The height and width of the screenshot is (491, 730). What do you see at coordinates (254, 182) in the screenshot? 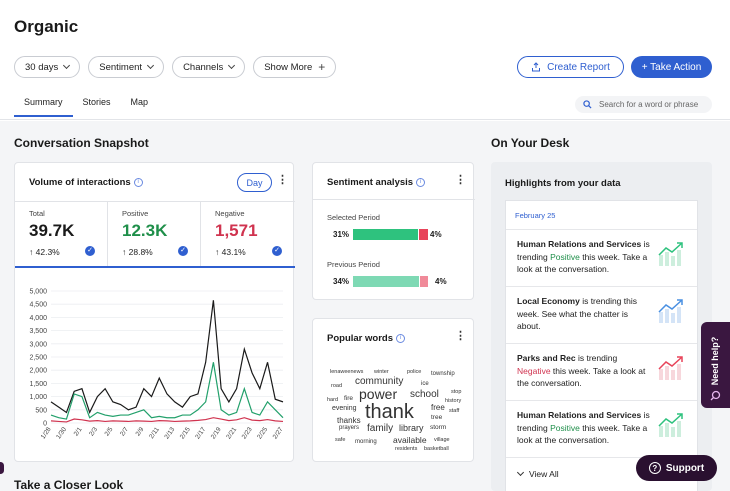
I see `day-toggle-button: Day` at bounding box center [254, 182].